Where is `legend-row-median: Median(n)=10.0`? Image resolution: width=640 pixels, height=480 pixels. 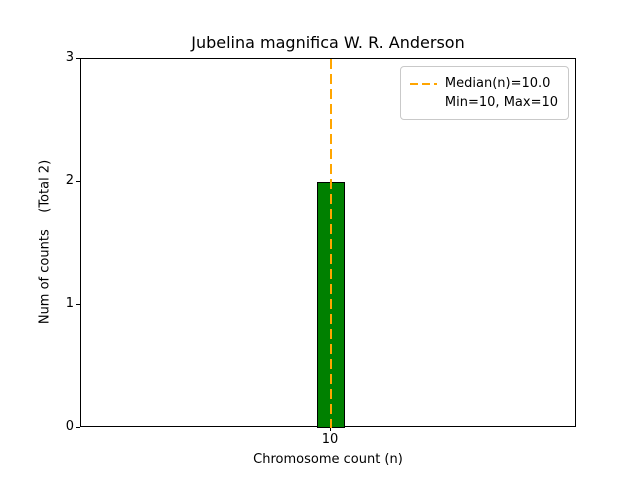 legend-row-median: Median(n)=10.0 is located at coordinates (483, 83).